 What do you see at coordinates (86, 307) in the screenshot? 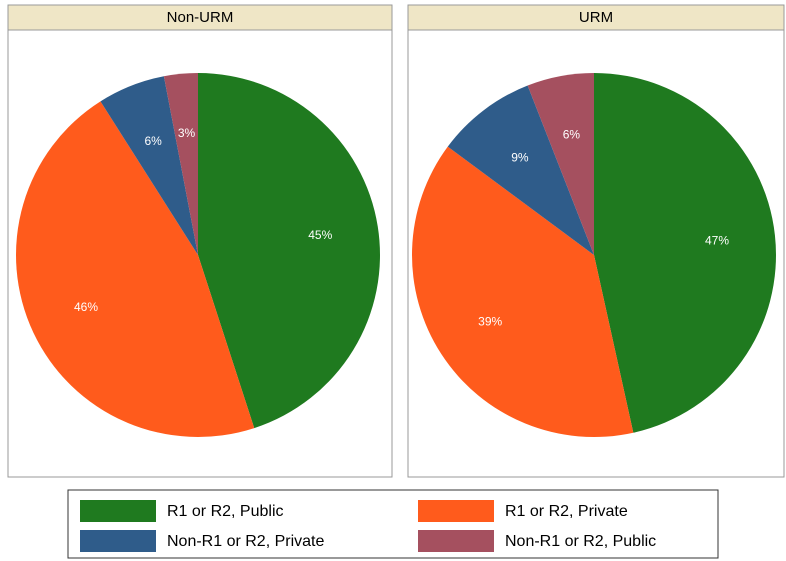
I see `slice-label: 46%` at bounding box center [86, 307].